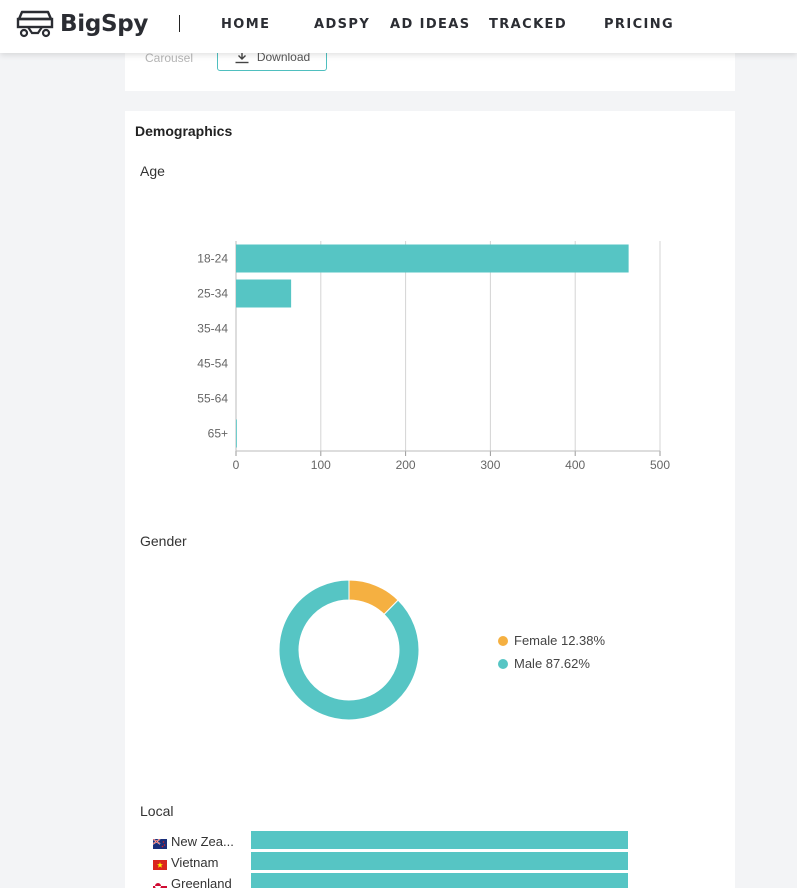 Image resolution: width=797 pixels, height=888 pixels. Describe the element at coordinates (35, 24) in the screenshot. I see `logo-icon` at that location.